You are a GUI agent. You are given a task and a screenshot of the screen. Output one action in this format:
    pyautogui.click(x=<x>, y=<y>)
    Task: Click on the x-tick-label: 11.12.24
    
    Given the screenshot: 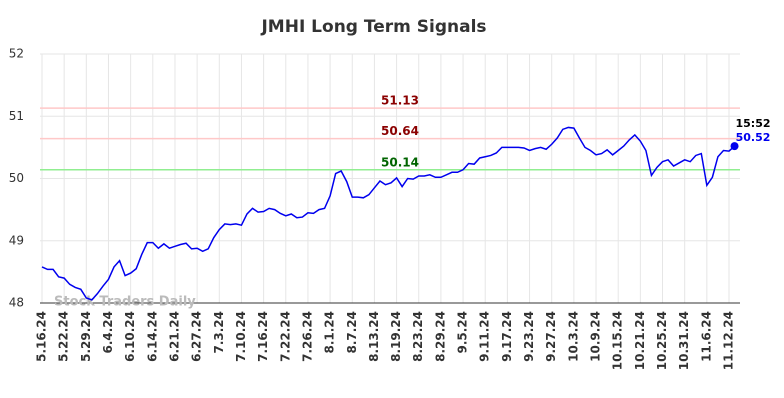 What is the action you would take?
    pyautogui.click(x=729, y=340)
    